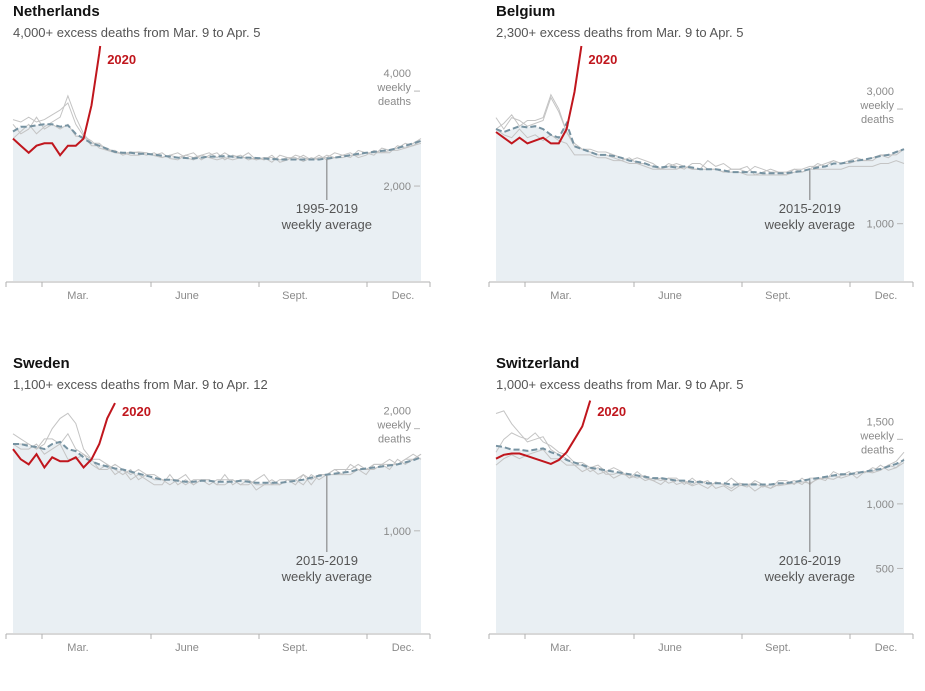 Image resolution: width=925 pixels, height=691 pixels. I want to click on chart-title: Belgium, so click(526, 11).